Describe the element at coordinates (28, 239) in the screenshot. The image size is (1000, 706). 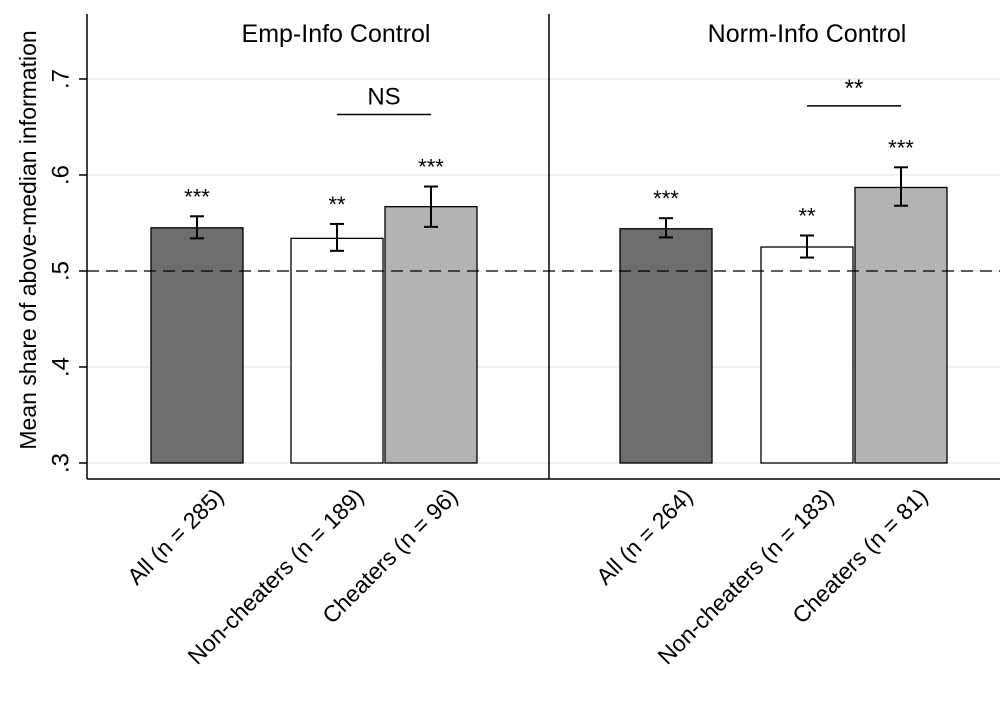
I see `y-axis-label: Mean share of above-median information` at that location.